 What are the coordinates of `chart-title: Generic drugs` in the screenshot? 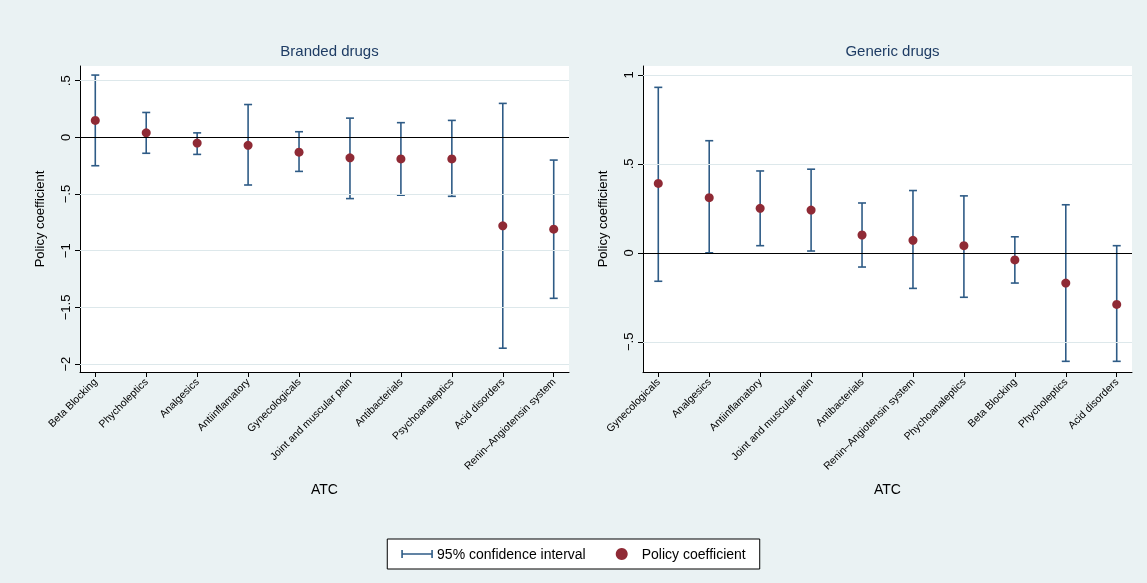 It's located at (892, 50).